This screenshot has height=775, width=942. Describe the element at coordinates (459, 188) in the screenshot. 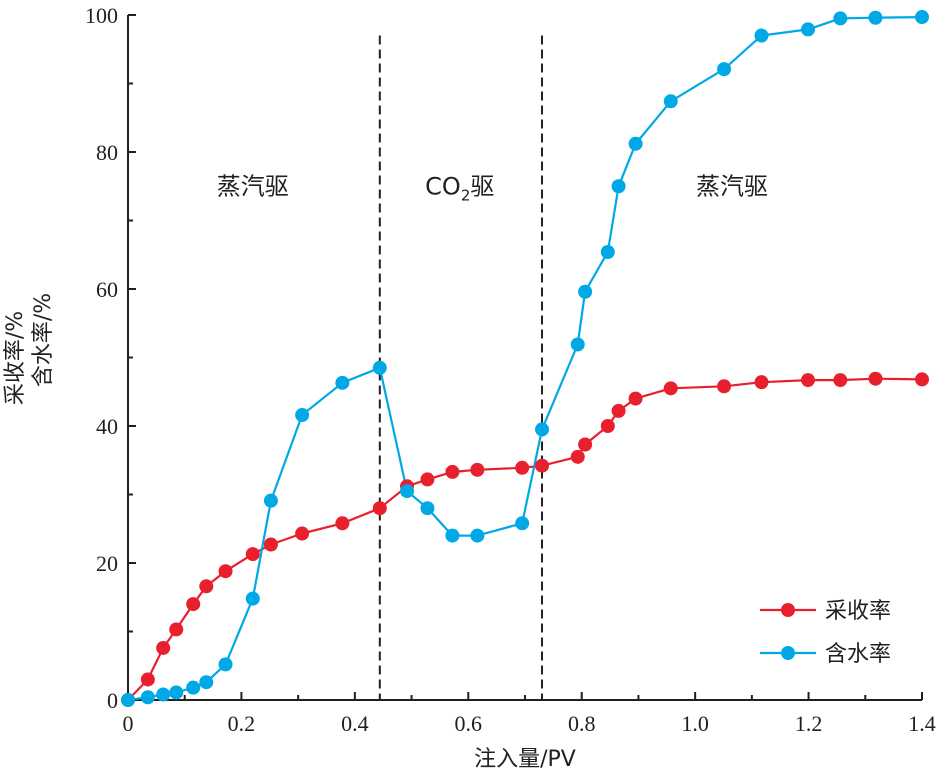

I see `region-label: CO2驱` at that location.